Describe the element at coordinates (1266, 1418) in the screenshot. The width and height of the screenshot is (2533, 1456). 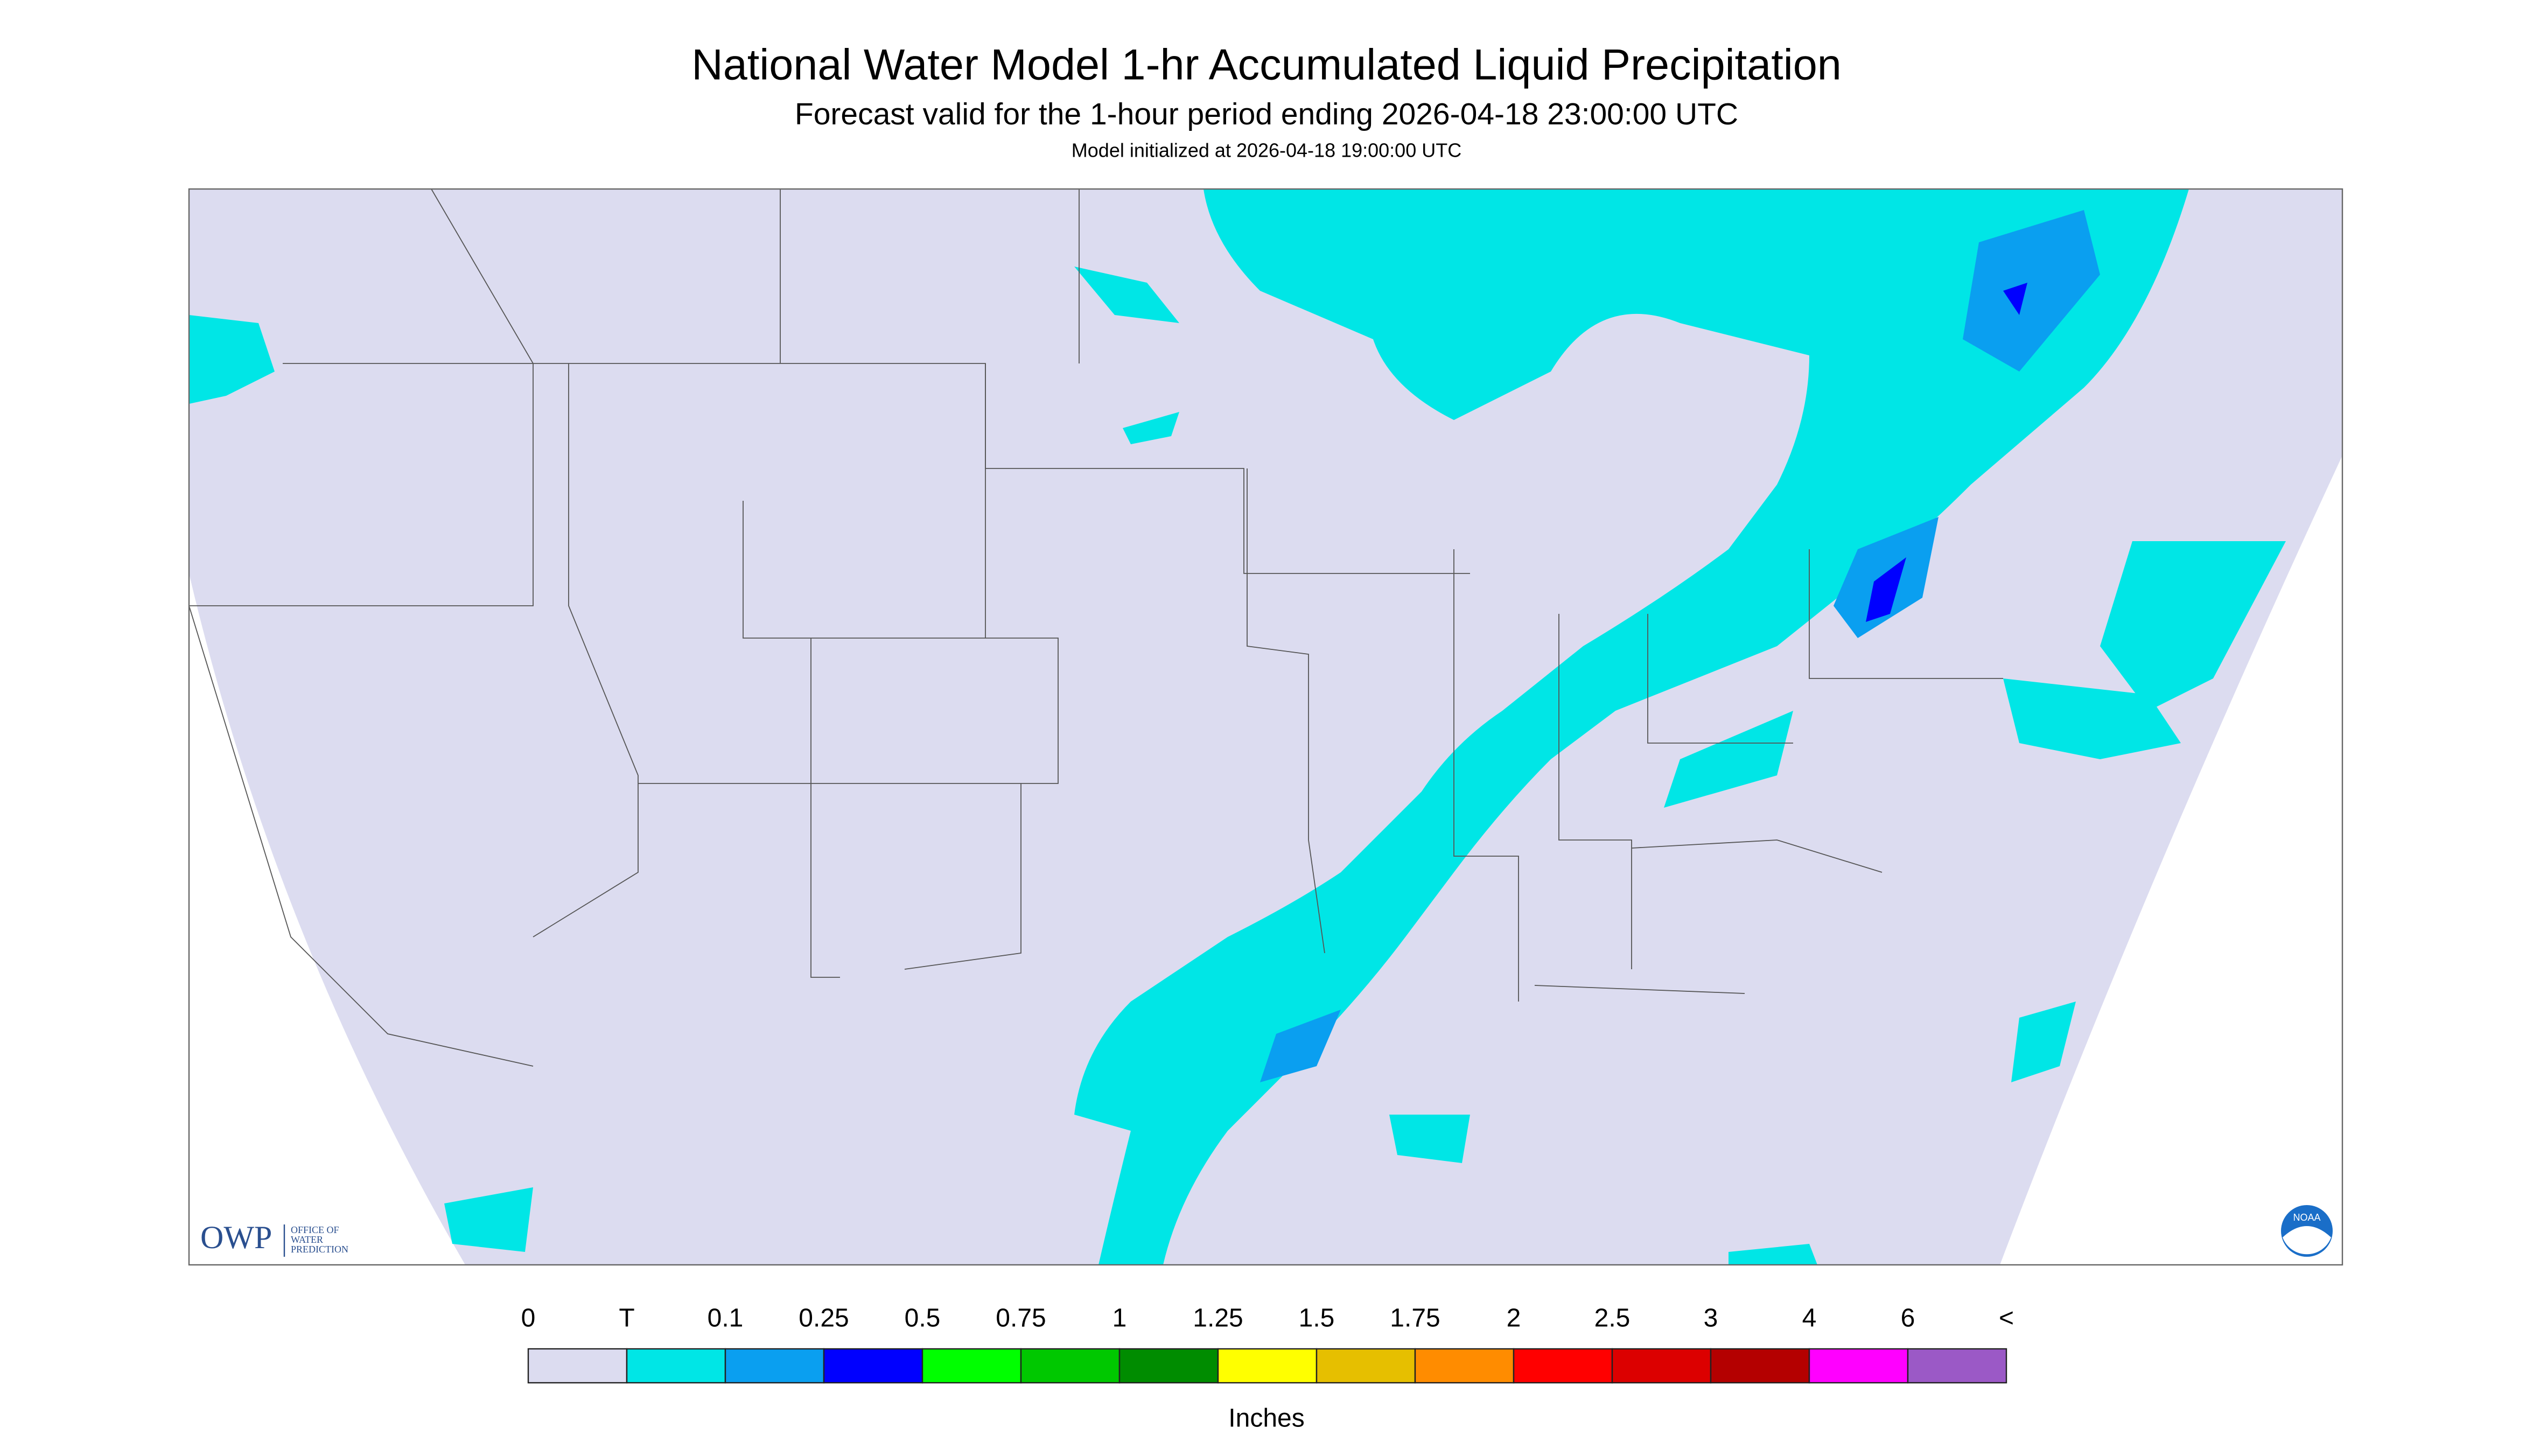
I see `legend-unit: Inches` at that location.